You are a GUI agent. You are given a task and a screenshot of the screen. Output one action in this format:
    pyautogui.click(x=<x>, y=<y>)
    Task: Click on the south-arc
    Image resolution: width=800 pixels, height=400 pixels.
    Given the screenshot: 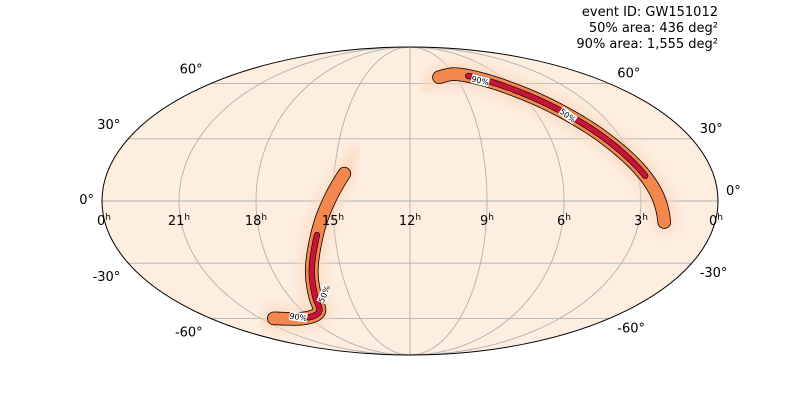 What is the action you would take?
    pyautogui.click(x=311, y=238)
    